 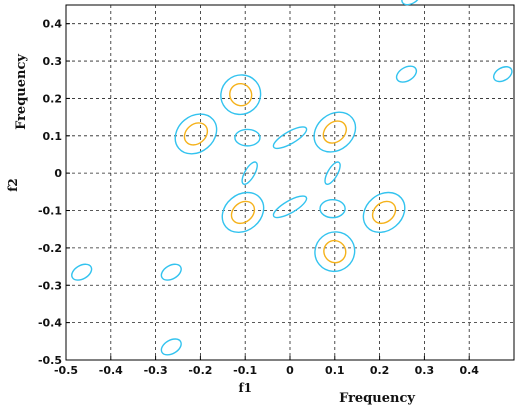 I want to click on x-tick-label: 0.1, so click(x=335, y=370).